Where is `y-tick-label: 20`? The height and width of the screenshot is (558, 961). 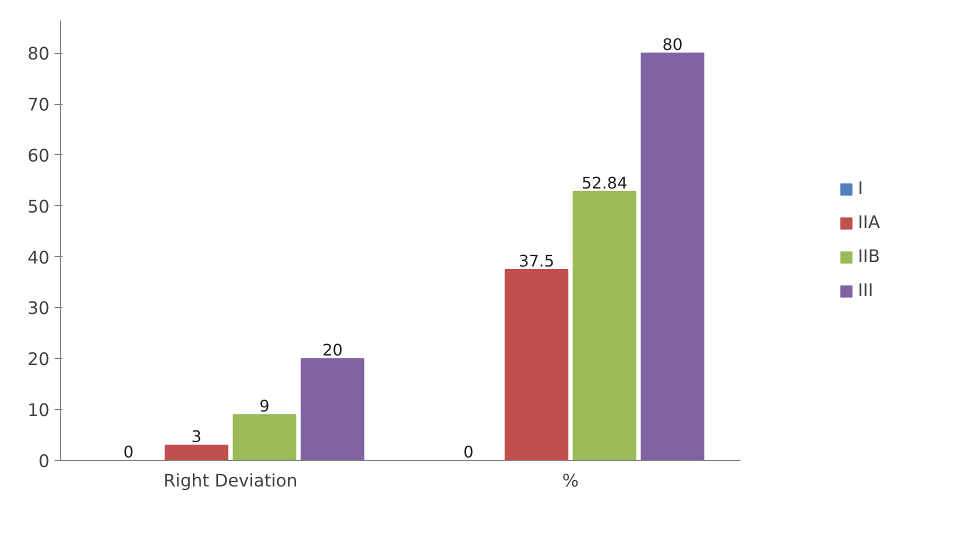
y-tick-label: 20 is located at coordinates (38, 360).